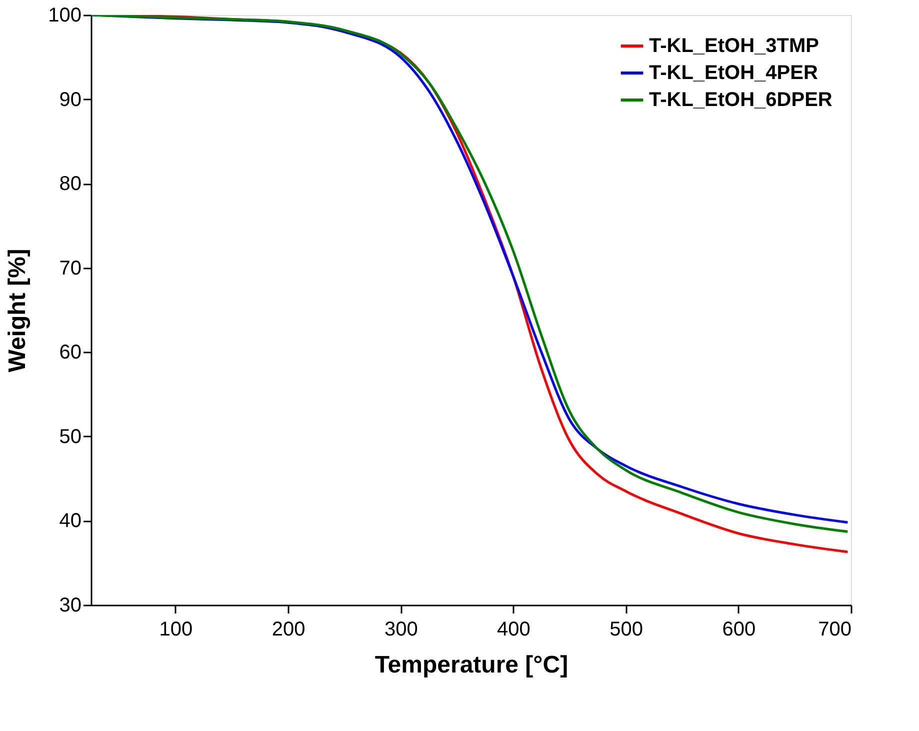 Image resolution: width=919 pixels, height=731 pixels. I want to click on y-tick-label: 70, so click(70, 268).